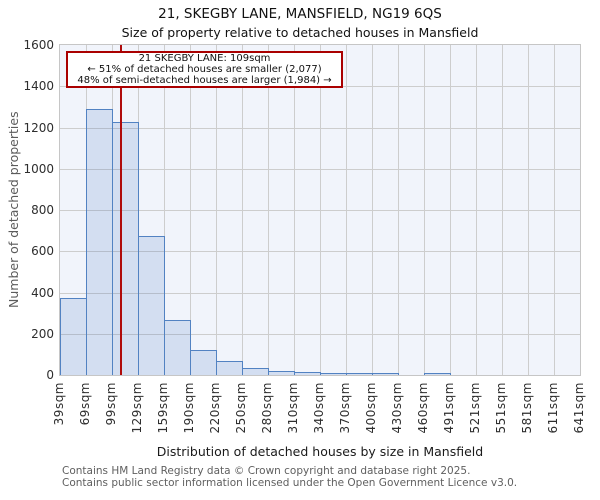 Image resolution: width=600 pixels, height=500 pixels. Describe the element at coordinates (121, 210) in the screenshot. I see `property-size-marker-line` at that location.